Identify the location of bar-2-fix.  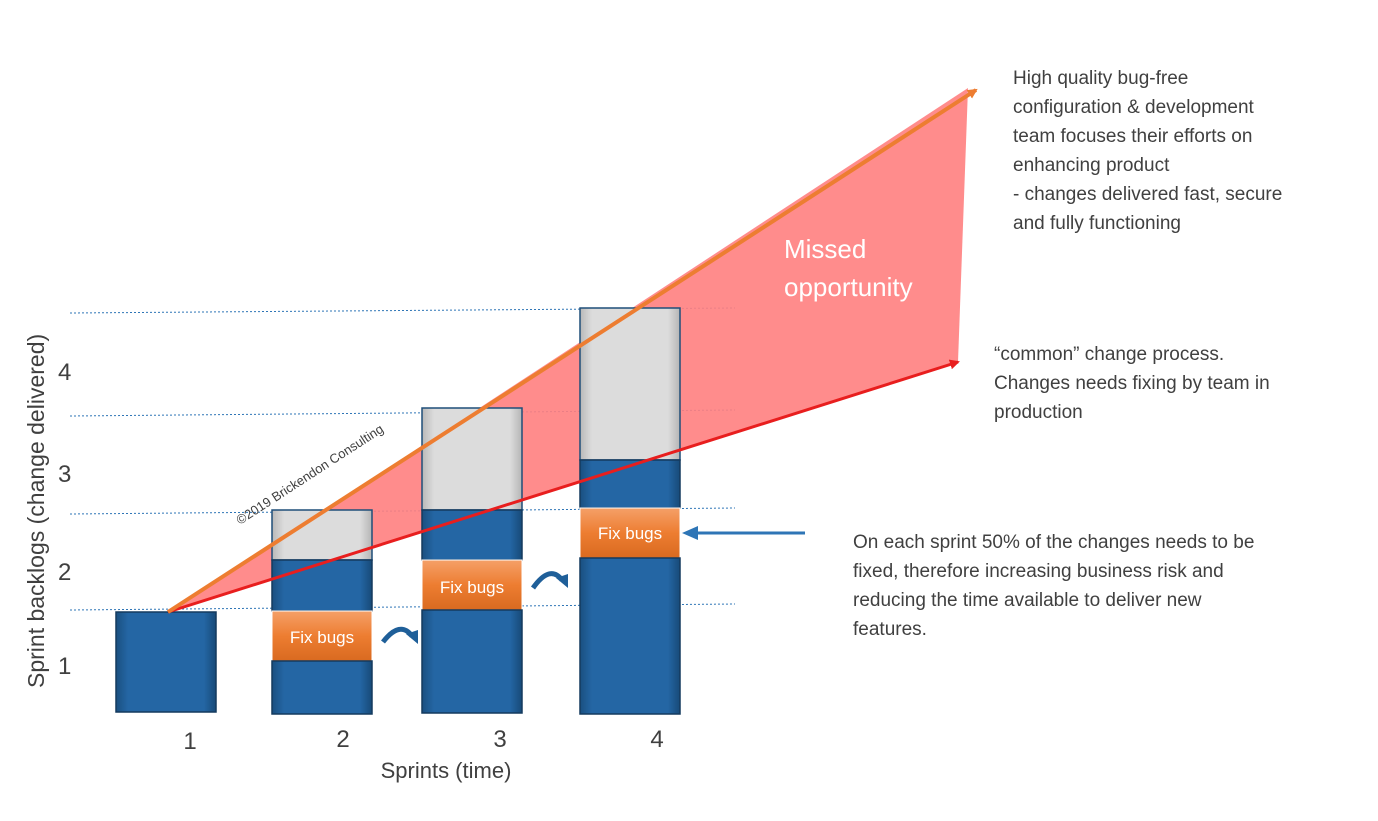
(322, 636).